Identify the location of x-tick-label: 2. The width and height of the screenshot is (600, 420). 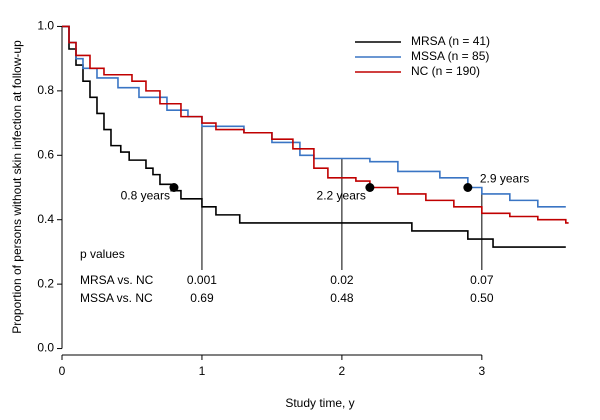
(342, 371).